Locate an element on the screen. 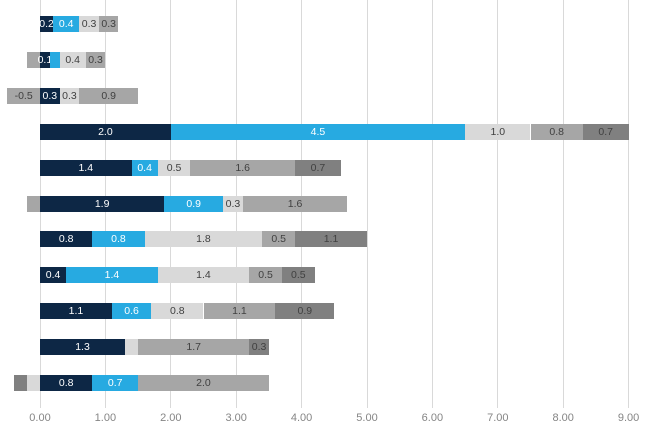 Image resolution: width=650 pixels, height=433 pixels. x-axis-tick-label: 6.00 is located at coordinates (432, 418).